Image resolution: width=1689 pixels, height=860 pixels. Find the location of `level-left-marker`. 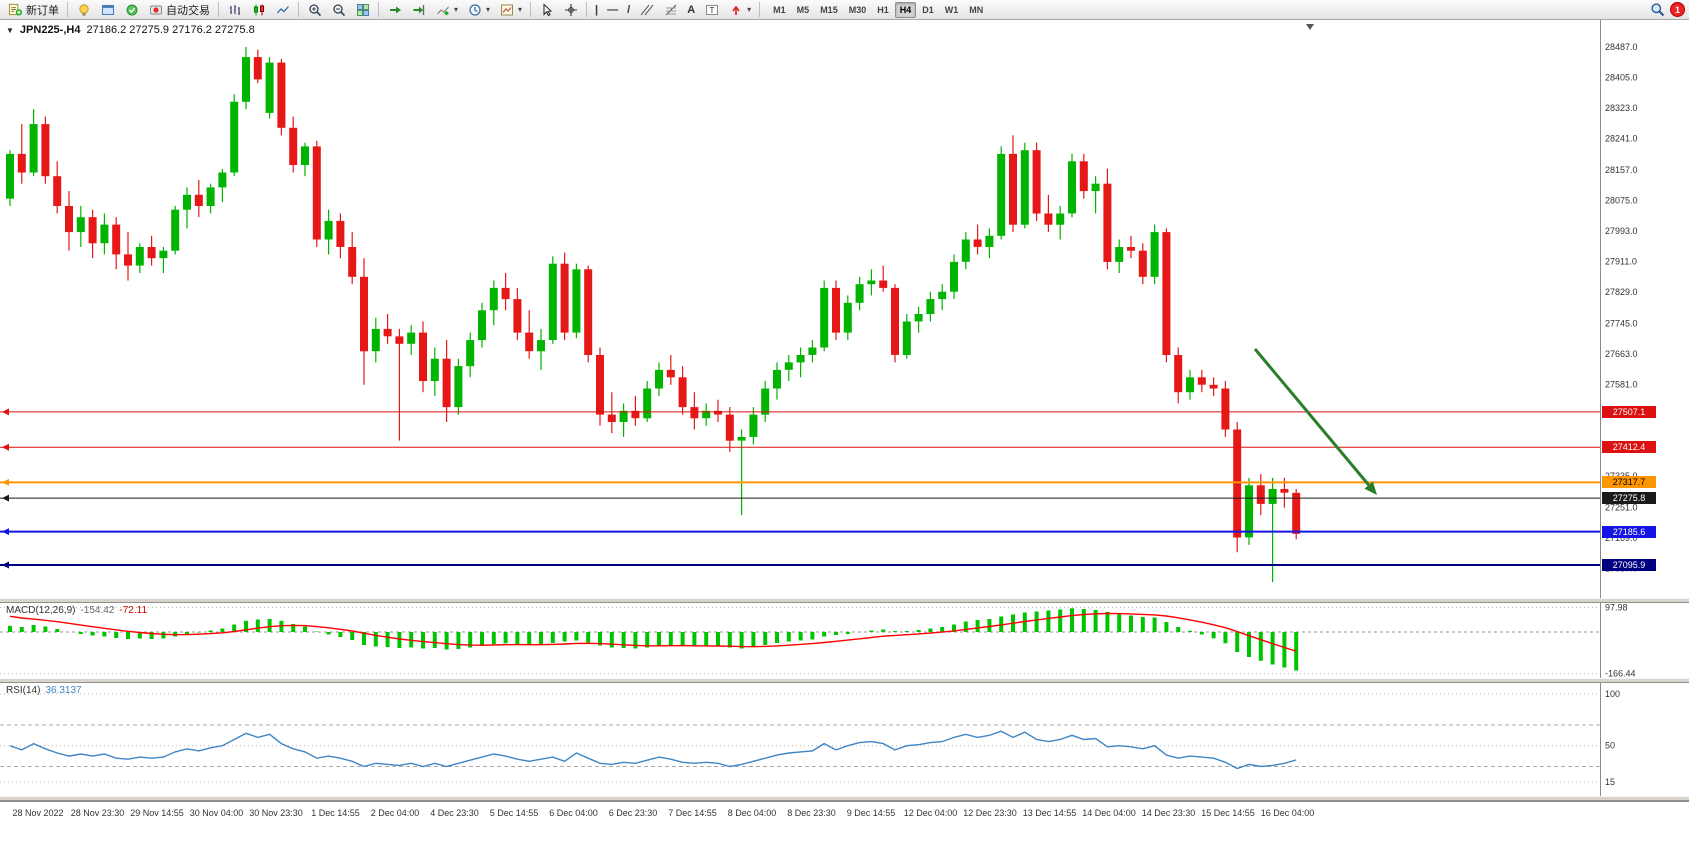

level-left-marker is located at coordinates (5, 532).